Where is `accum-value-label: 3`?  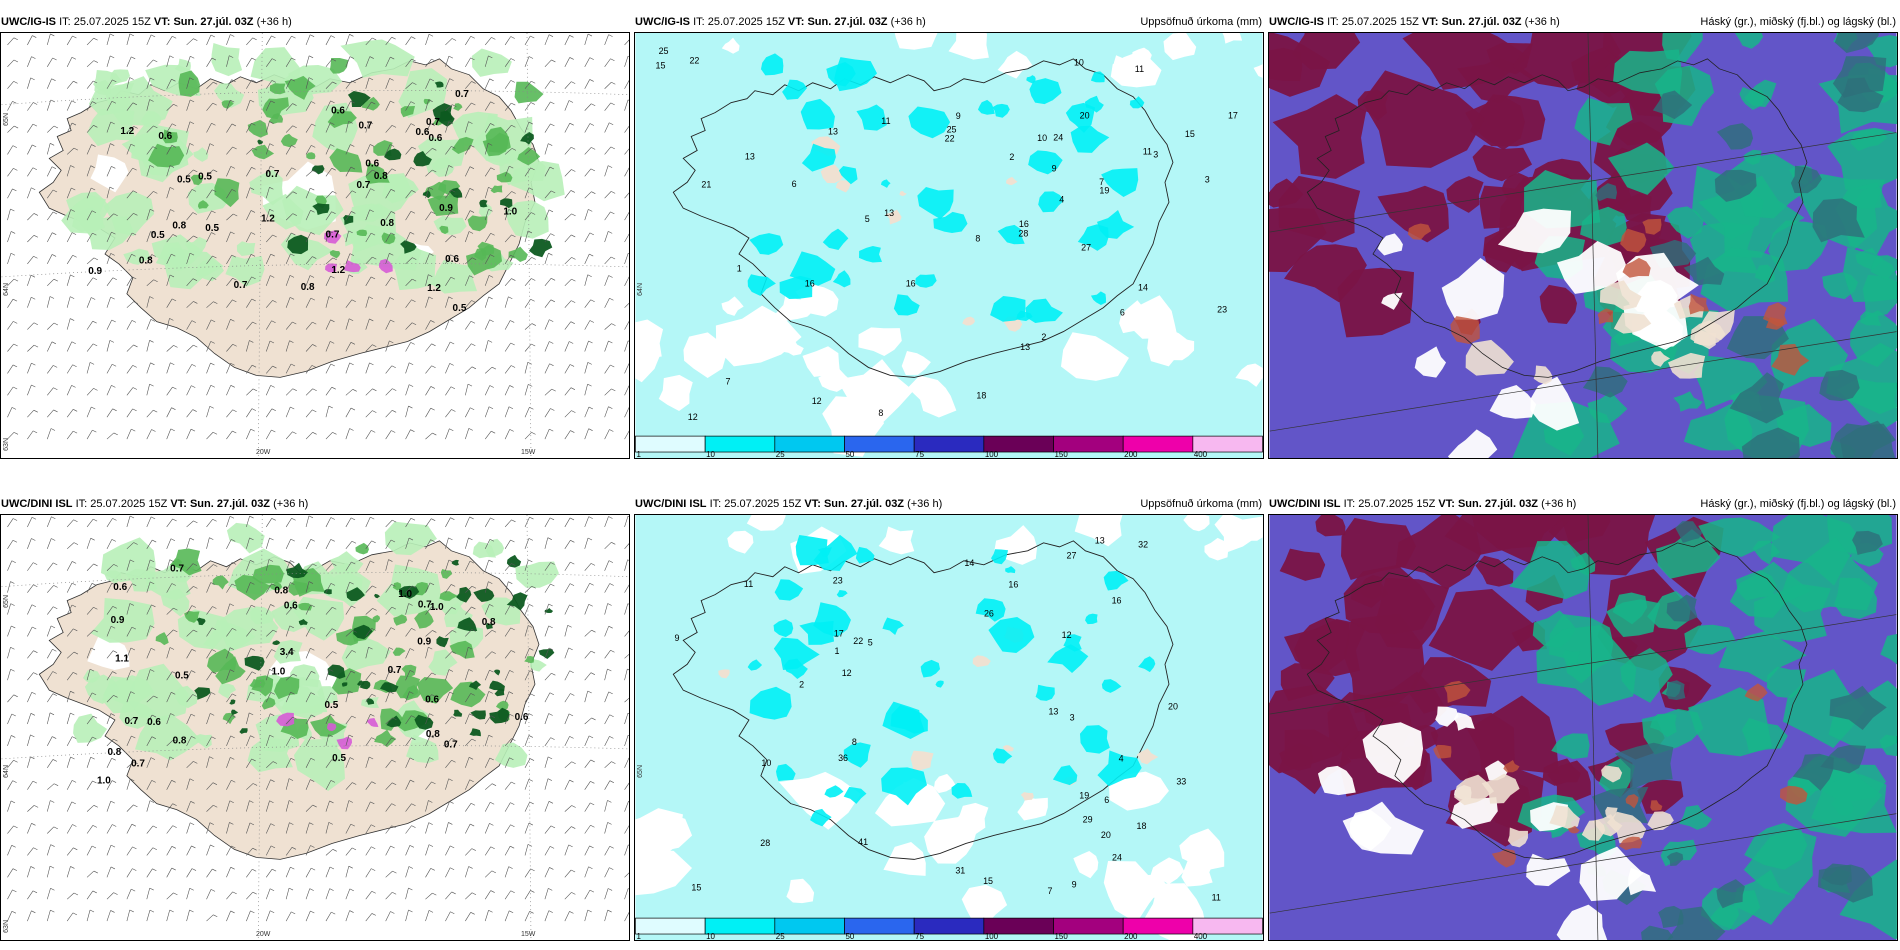
accum-value-label: 3 is located at coordinates (1207, 180).